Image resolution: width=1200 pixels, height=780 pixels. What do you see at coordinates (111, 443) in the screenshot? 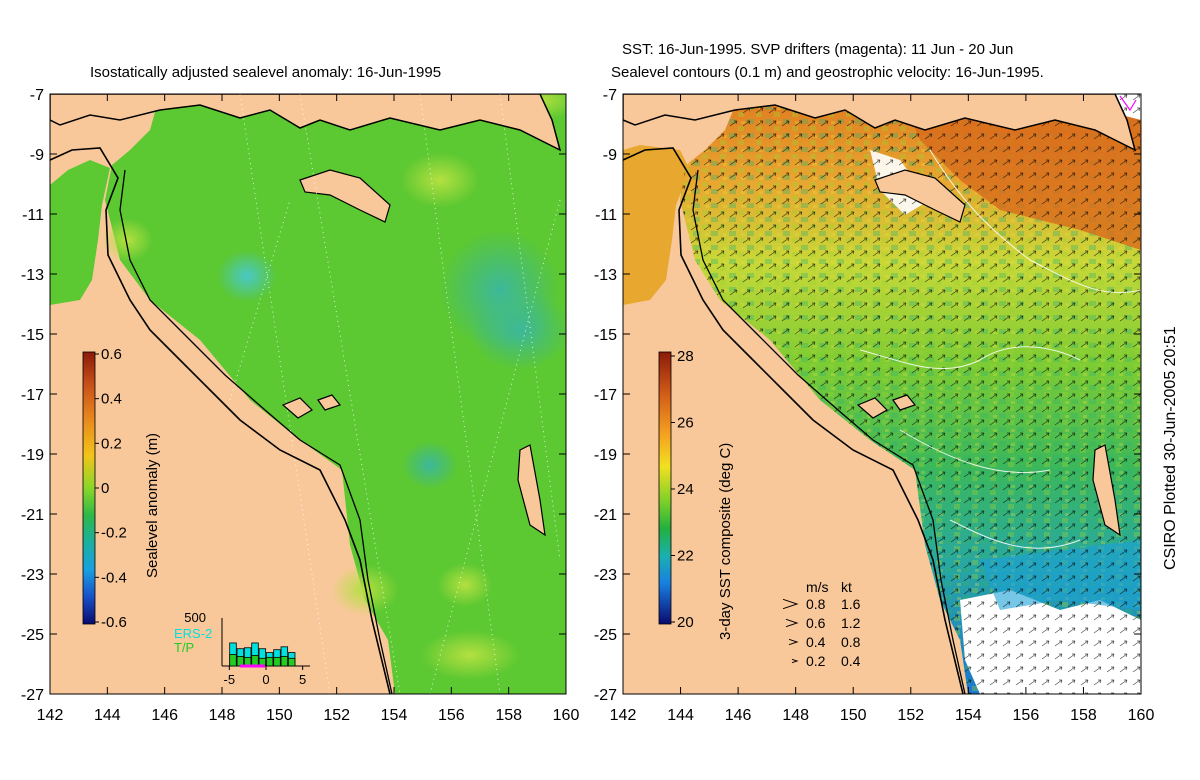
I see `sealevel-colorbar-tick-label: 0.2` at bounding box center [111, 443].